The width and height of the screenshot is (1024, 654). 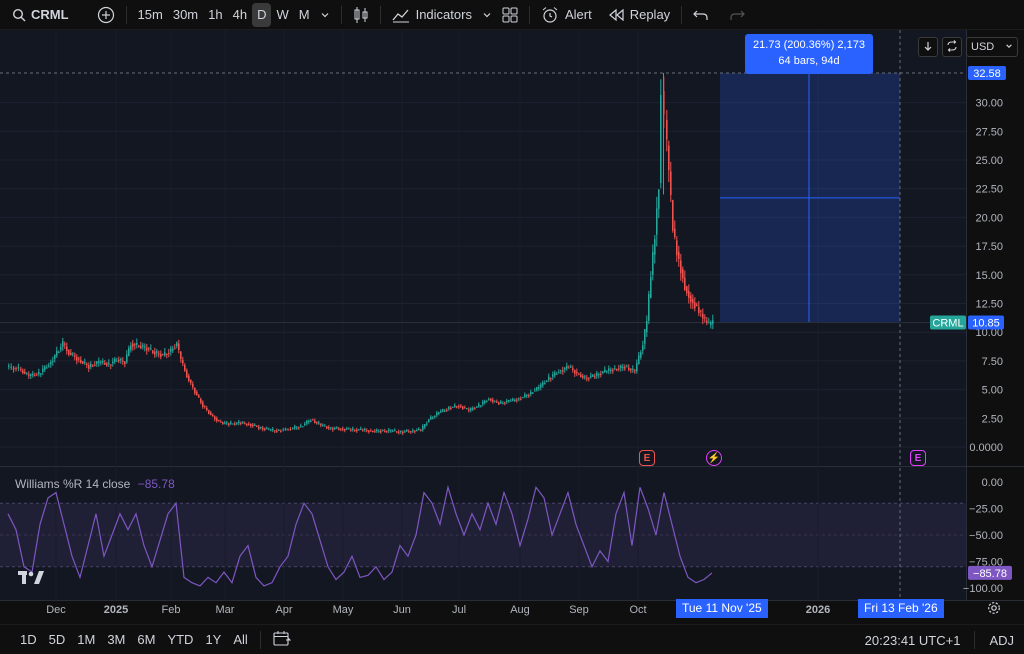 What do you see at coordinates (31, 579) in the screenshot?
I see `tradingview-logo` at bounding box center [31, 579].